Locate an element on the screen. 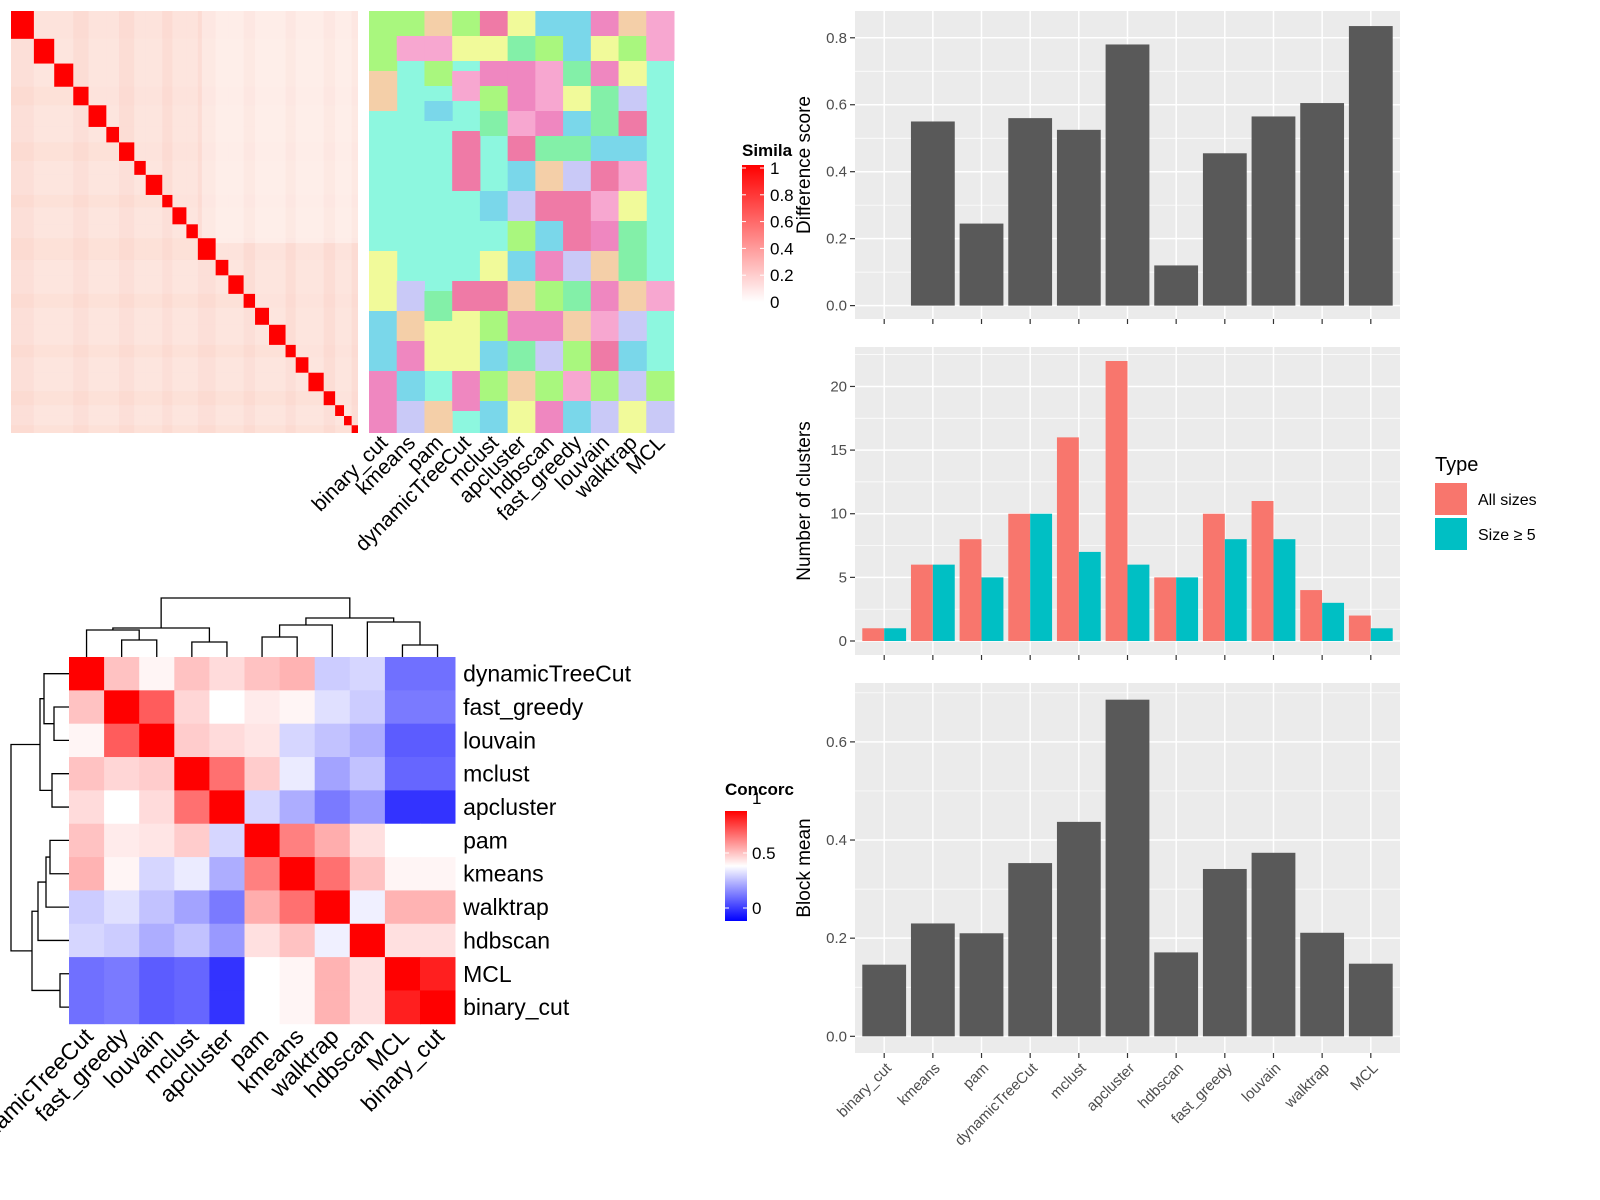  x-tick-label: mclust is located at coordinates (1068, 1080).